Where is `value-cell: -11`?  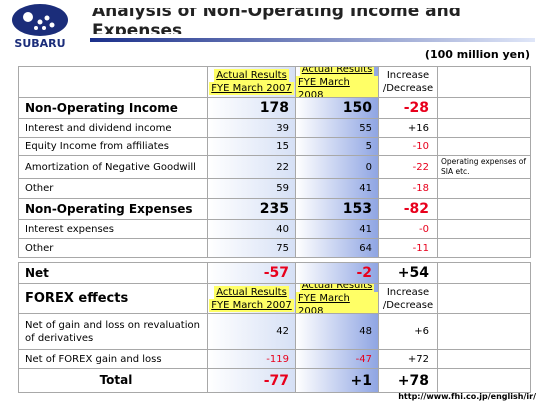
value-cell: -11 is located at coordinates (408, 248).